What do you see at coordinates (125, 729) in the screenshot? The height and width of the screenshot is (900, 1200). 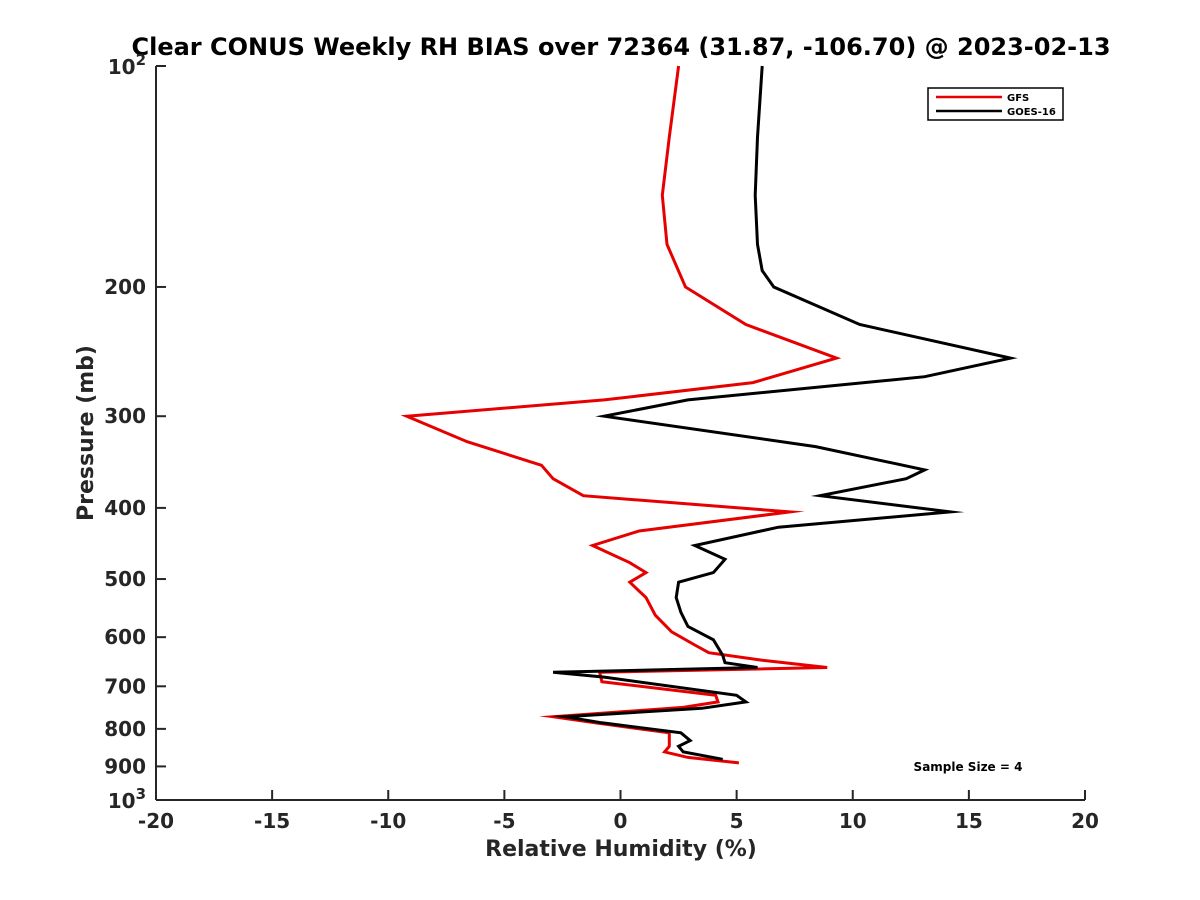 I see `y-tick-label: 800` at bounding box center [125, 729].